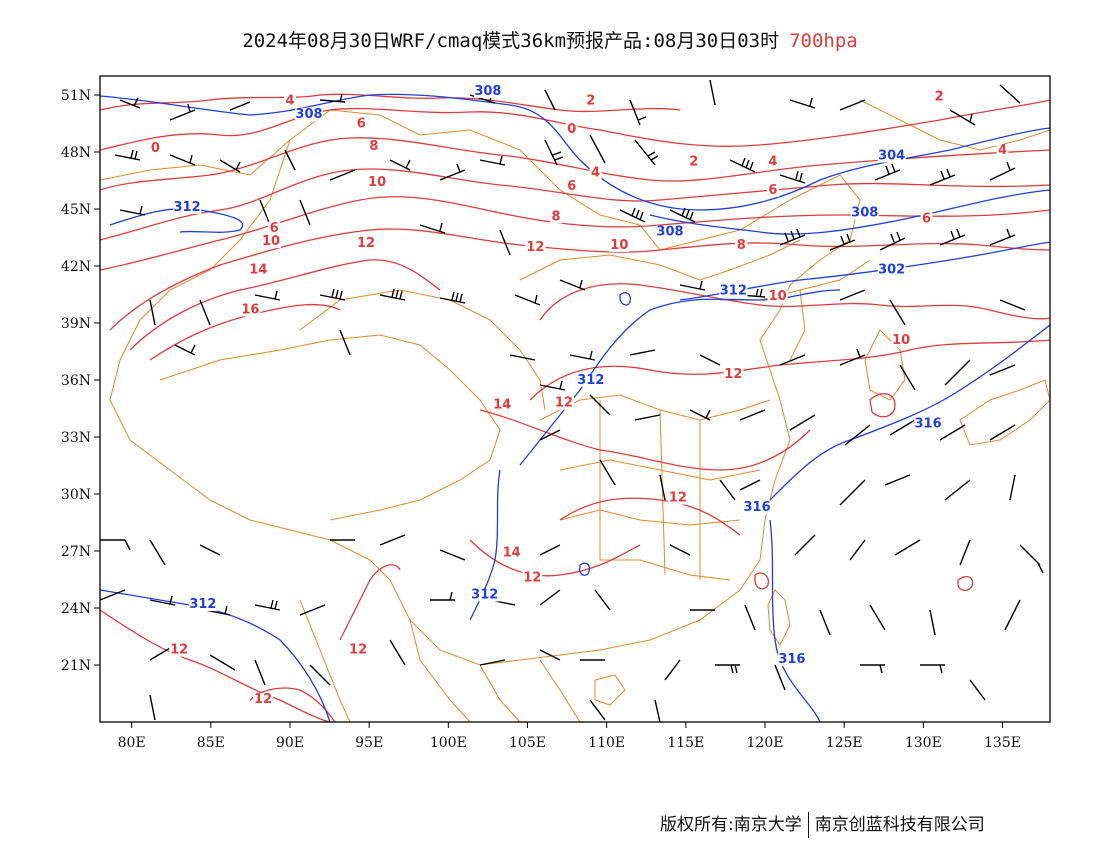 Image resolution: width=1100 pixels, height=850 pixels. I want to click on qinghai-border, so click(422, 350).